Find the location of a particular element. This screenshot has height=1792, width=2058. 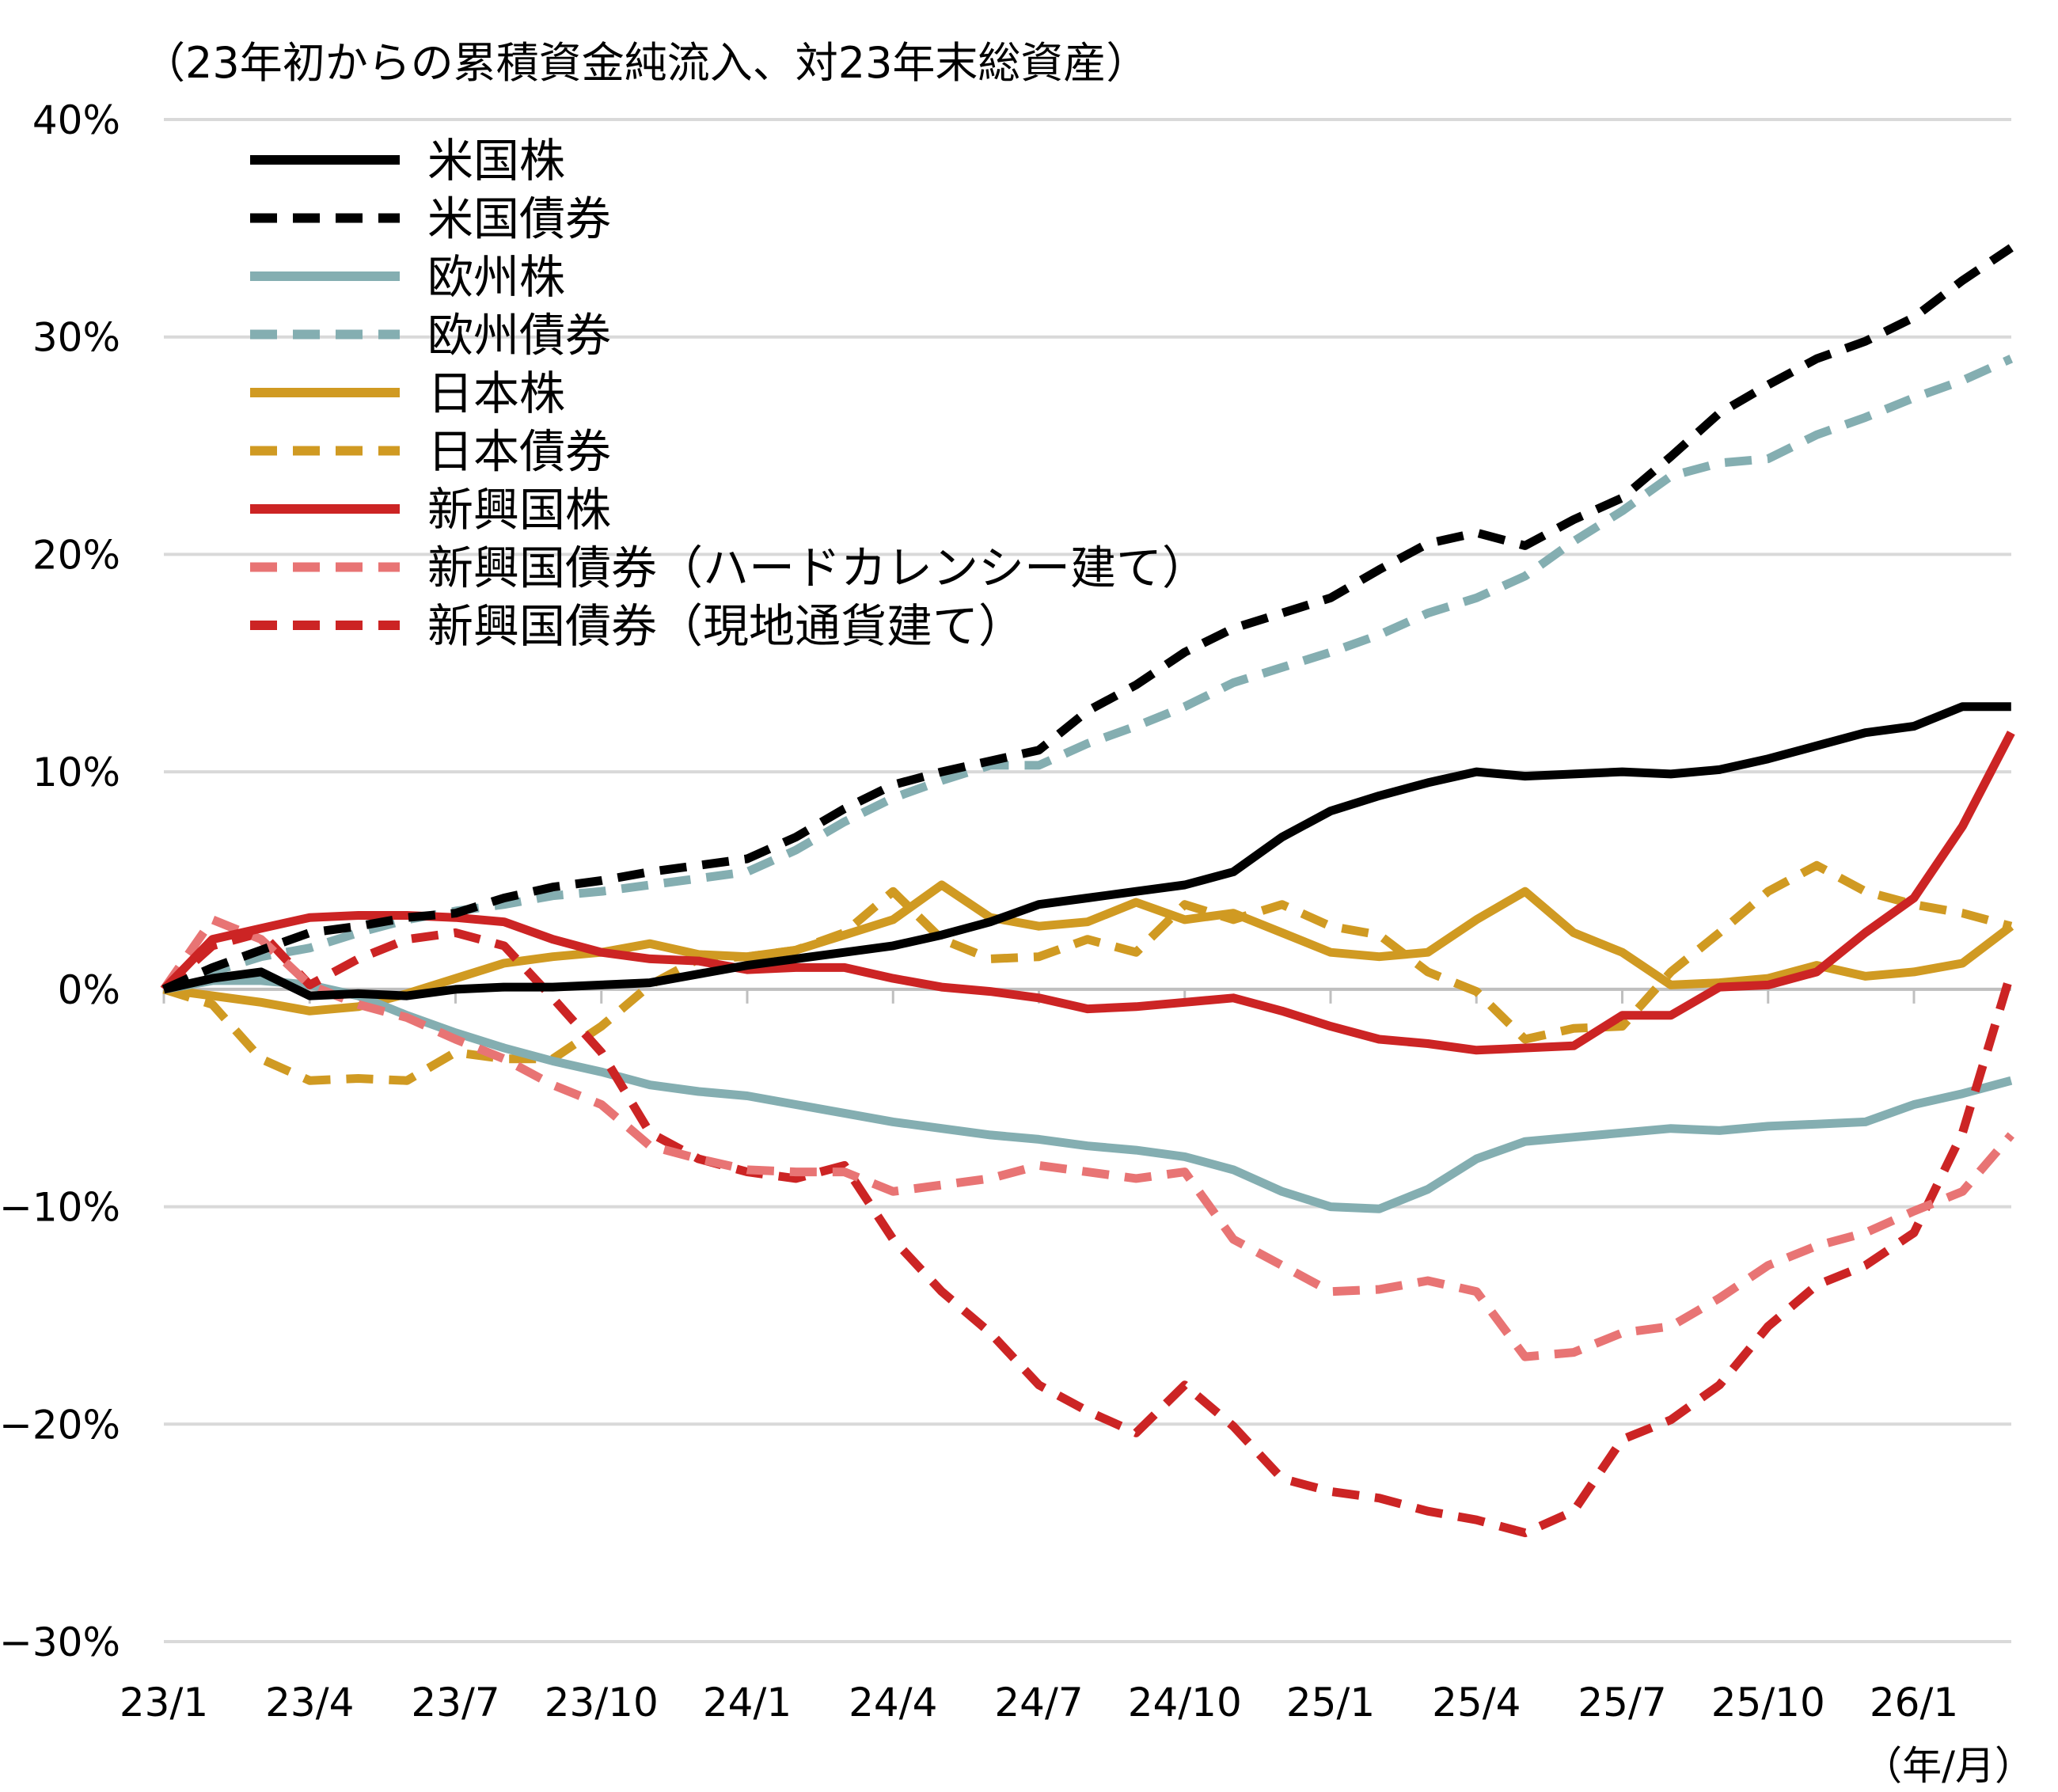

x-tick-label: 23/1 is located at coordinates (164, 1703).